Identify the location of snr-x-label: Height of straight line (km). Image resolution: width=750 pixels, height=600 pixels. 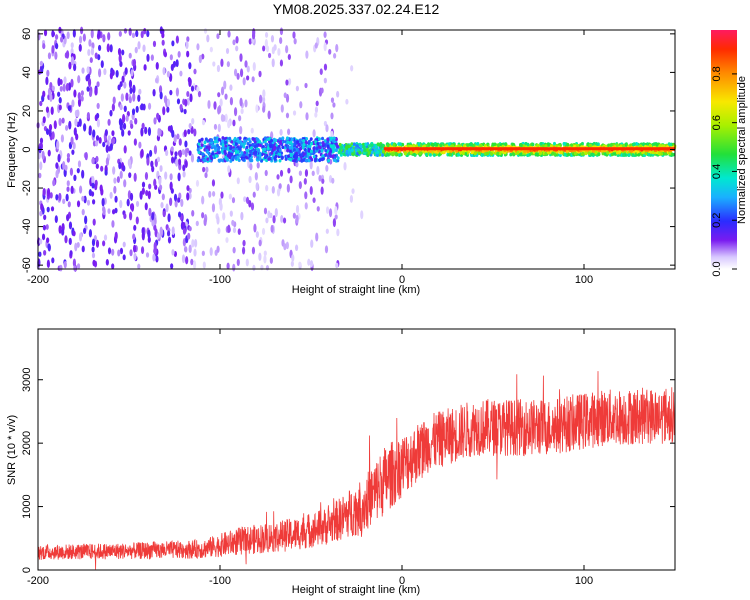
(356, 590).